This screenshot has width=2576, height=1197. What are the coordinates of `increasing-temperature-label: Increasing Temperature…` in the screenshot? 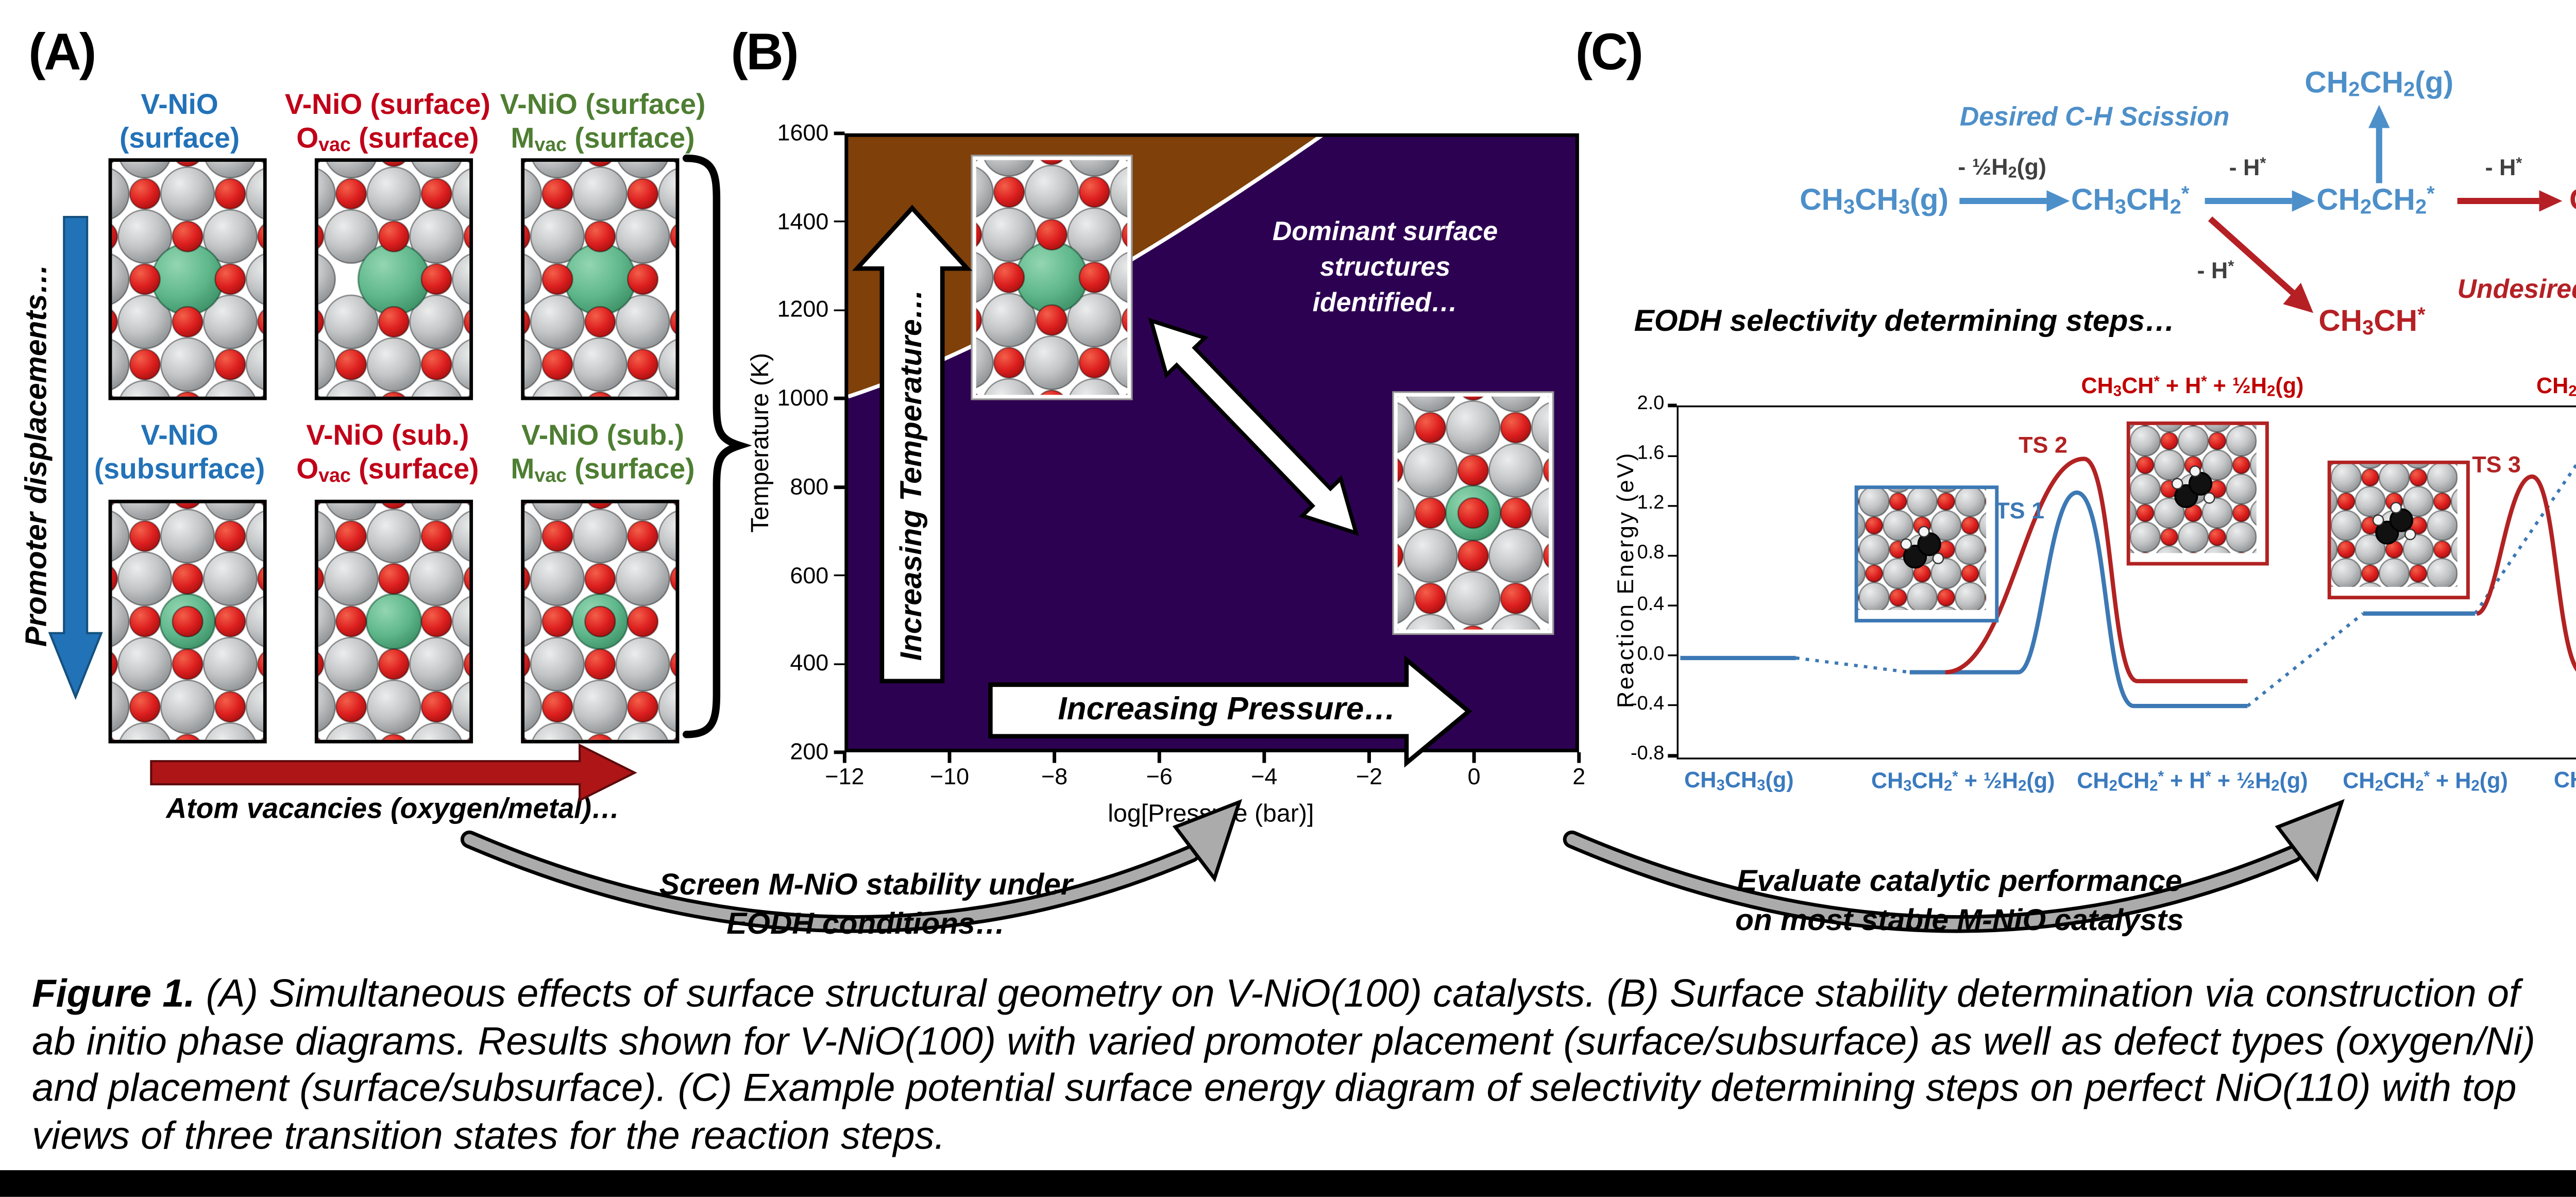 It's located at (911, 475).